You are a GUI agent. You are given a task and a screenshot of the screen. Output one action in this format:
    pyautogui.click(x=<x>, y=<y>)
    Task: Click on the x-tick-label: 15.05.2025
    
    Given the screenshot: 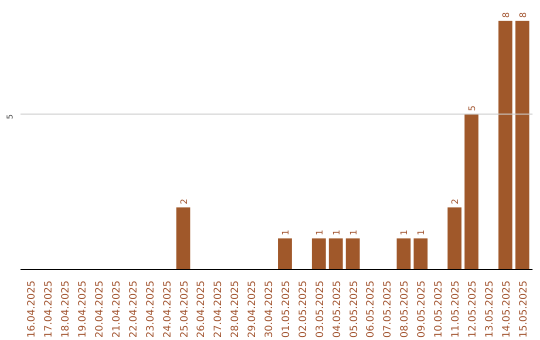 What is the action you would take?
    pyautogui.click(x=524, y=309)
    